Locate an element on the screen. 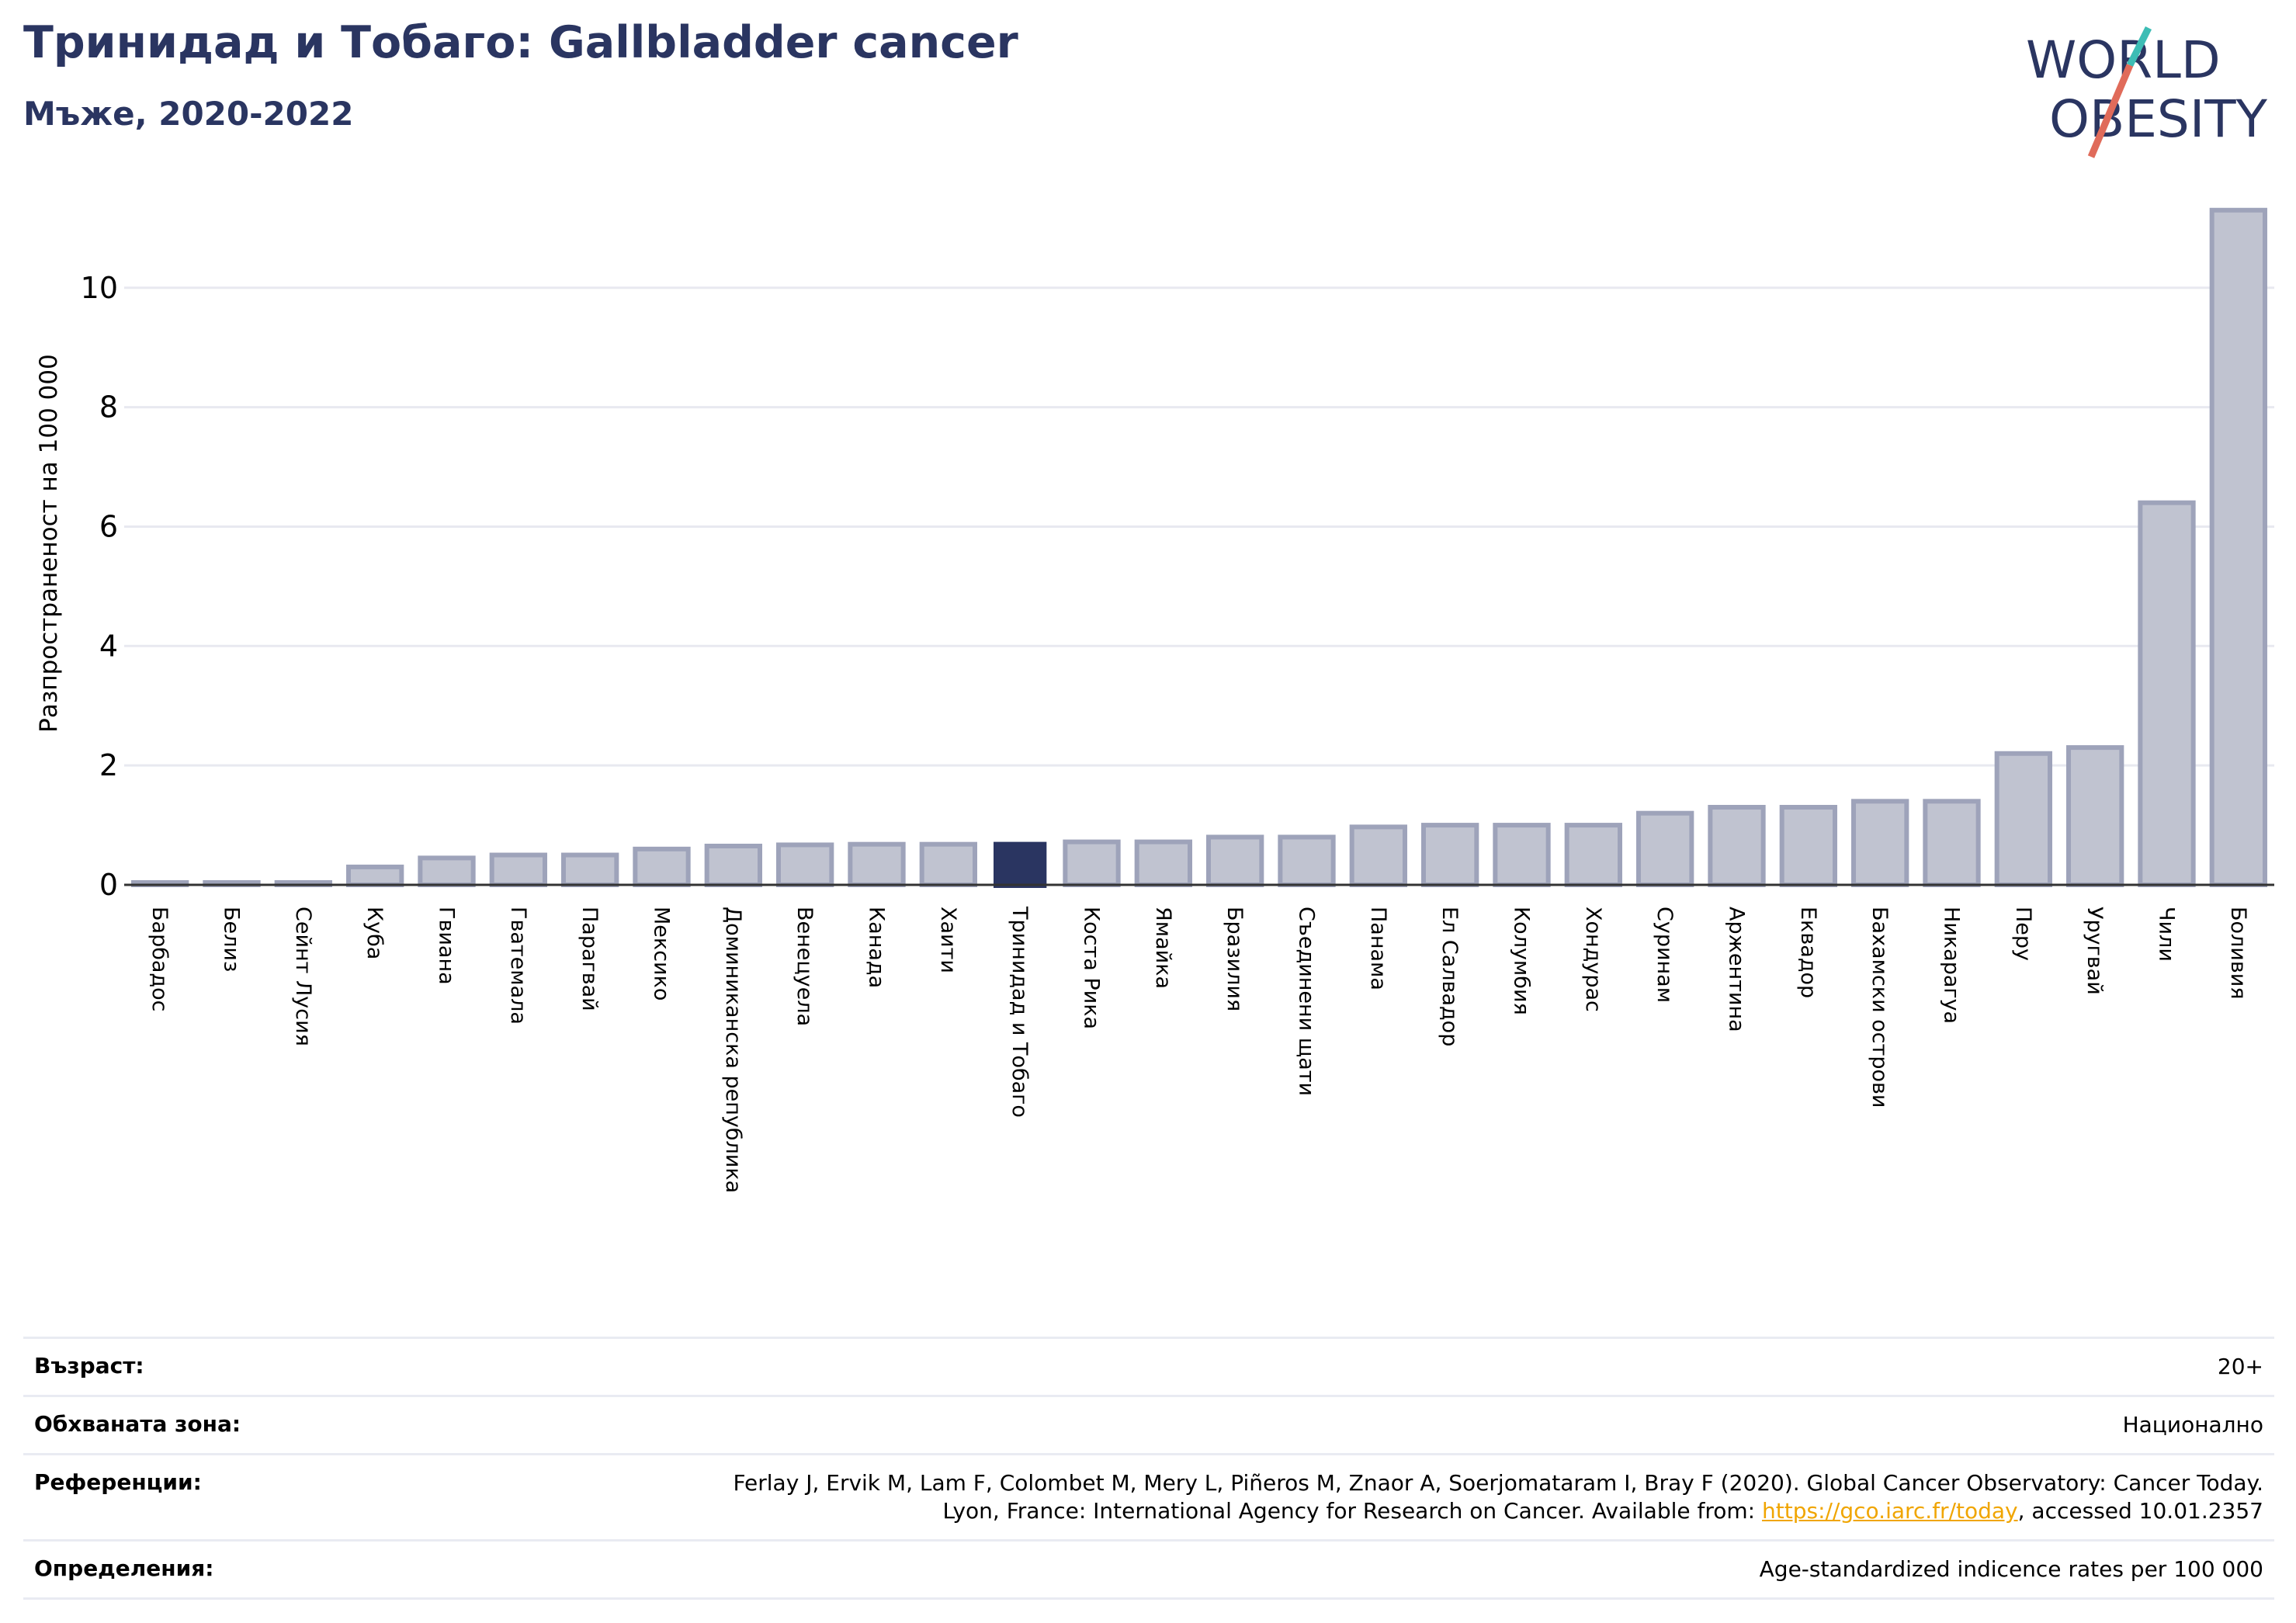 The image size is (2296, 1623). coverage-row: Обхваната зона: Национално is located at coordinates (1148, 1424).